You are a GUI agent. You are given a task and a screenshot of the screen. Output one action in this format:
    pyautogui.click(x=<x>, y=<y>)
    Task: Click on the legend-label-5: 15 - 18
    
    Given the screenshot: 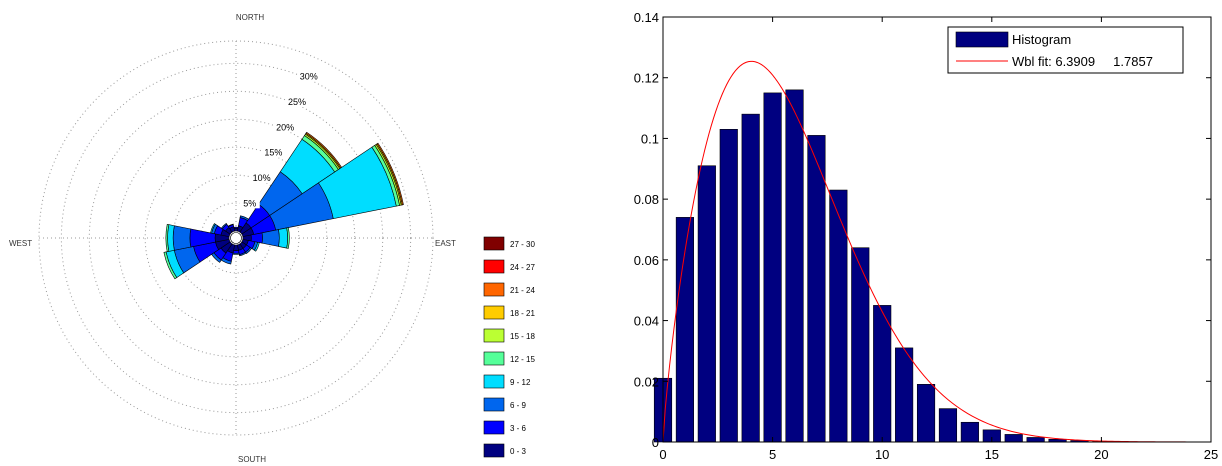 What is the action you would take?
    pyautogui.click(x=522, y=336)
    